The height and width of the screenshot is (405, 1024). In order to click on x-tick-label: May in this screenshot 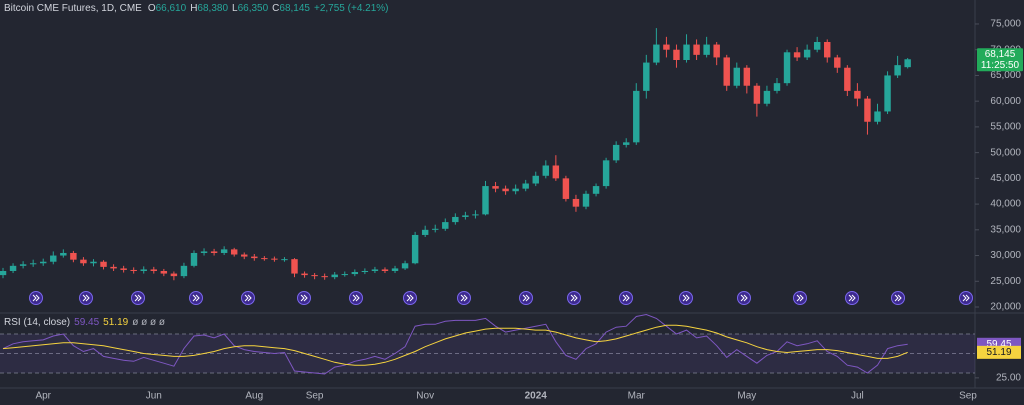, I will do `click(746, 396)`.